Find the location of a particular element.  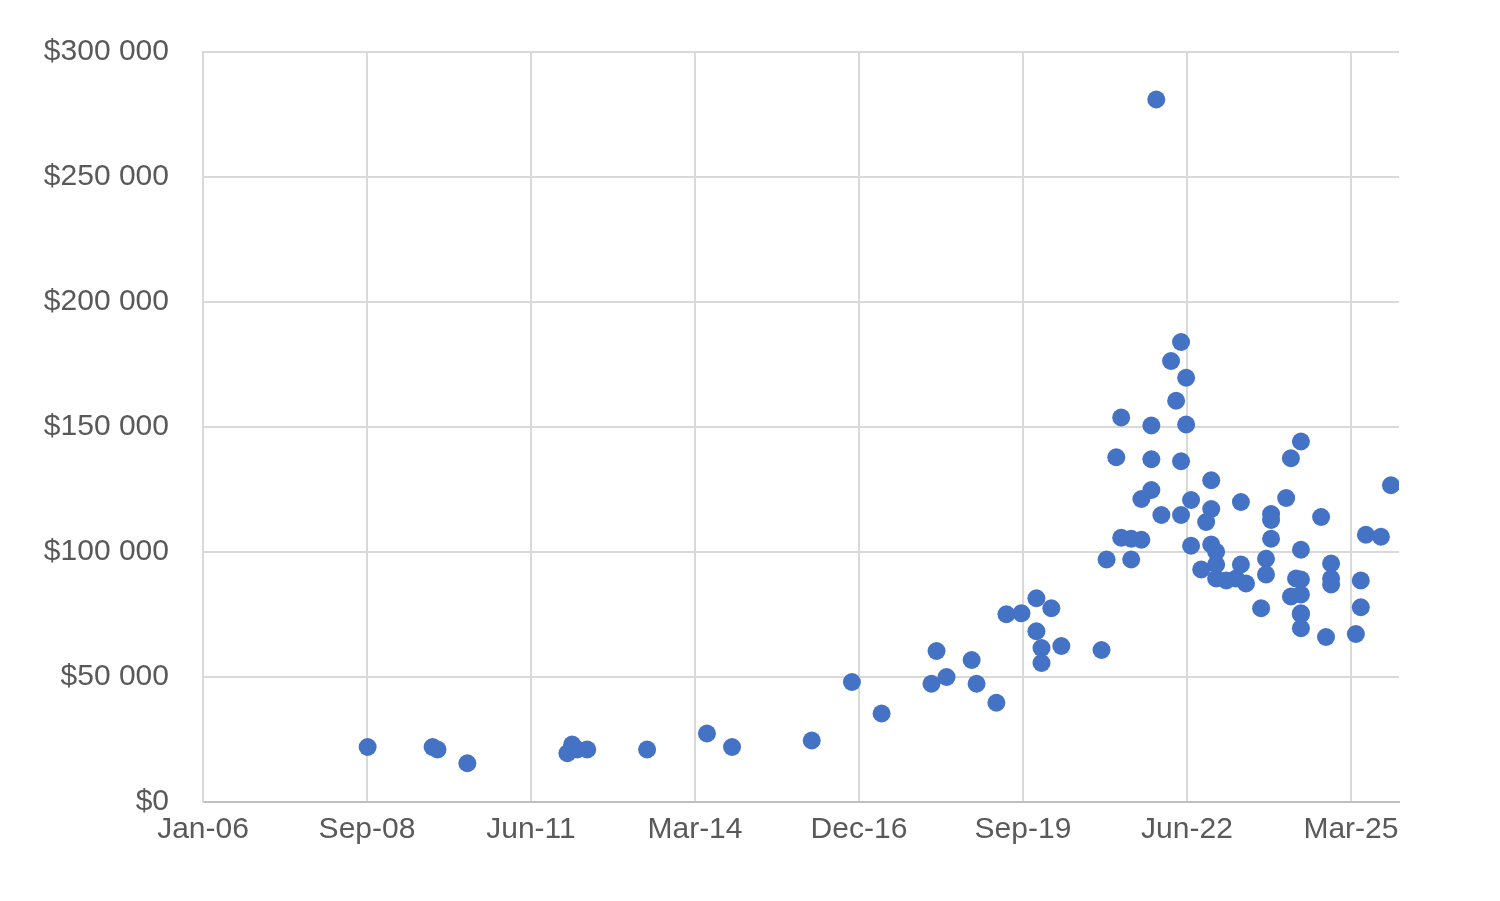

y-tick-label: $300 000 is located at coordinates (106, 50).